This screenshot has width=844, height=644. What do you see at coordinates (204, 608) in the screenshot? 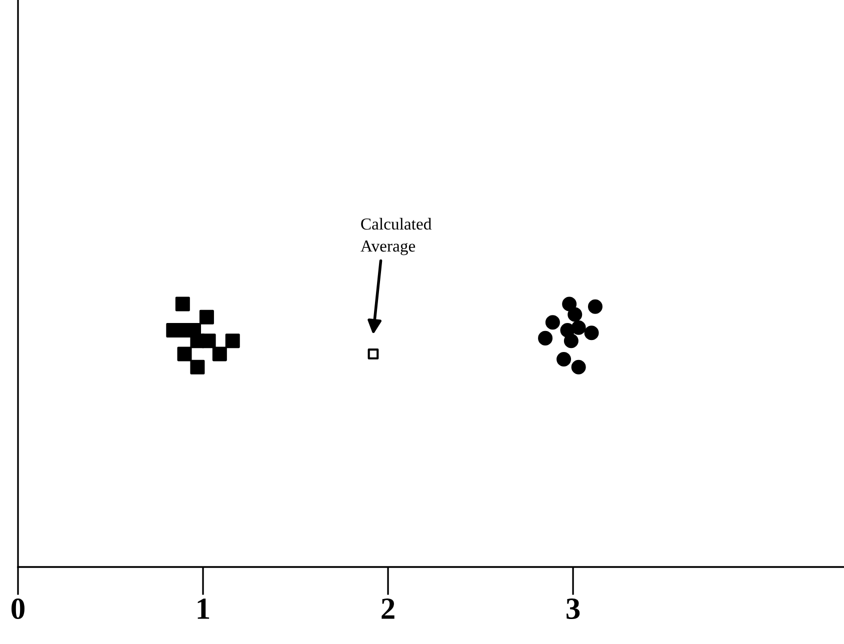
I see `x-tick-label: 1` at bounding box center [204, 608].